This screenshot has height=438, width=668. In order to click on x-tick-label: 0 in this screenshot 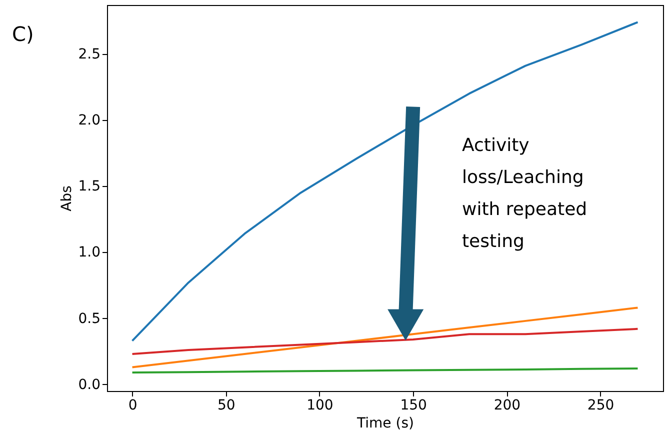, I will do `click(133, 406)`.